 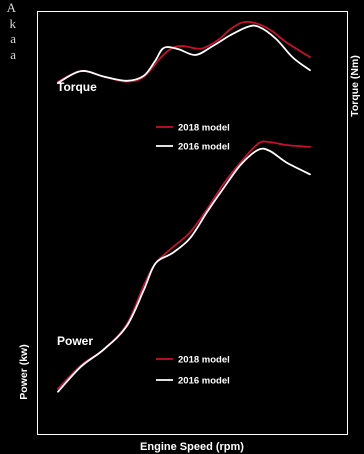 What do you see at coordinates (11, 7) in the screenshot?
I see `side-text-line: A` at bounding box center [11, 7].